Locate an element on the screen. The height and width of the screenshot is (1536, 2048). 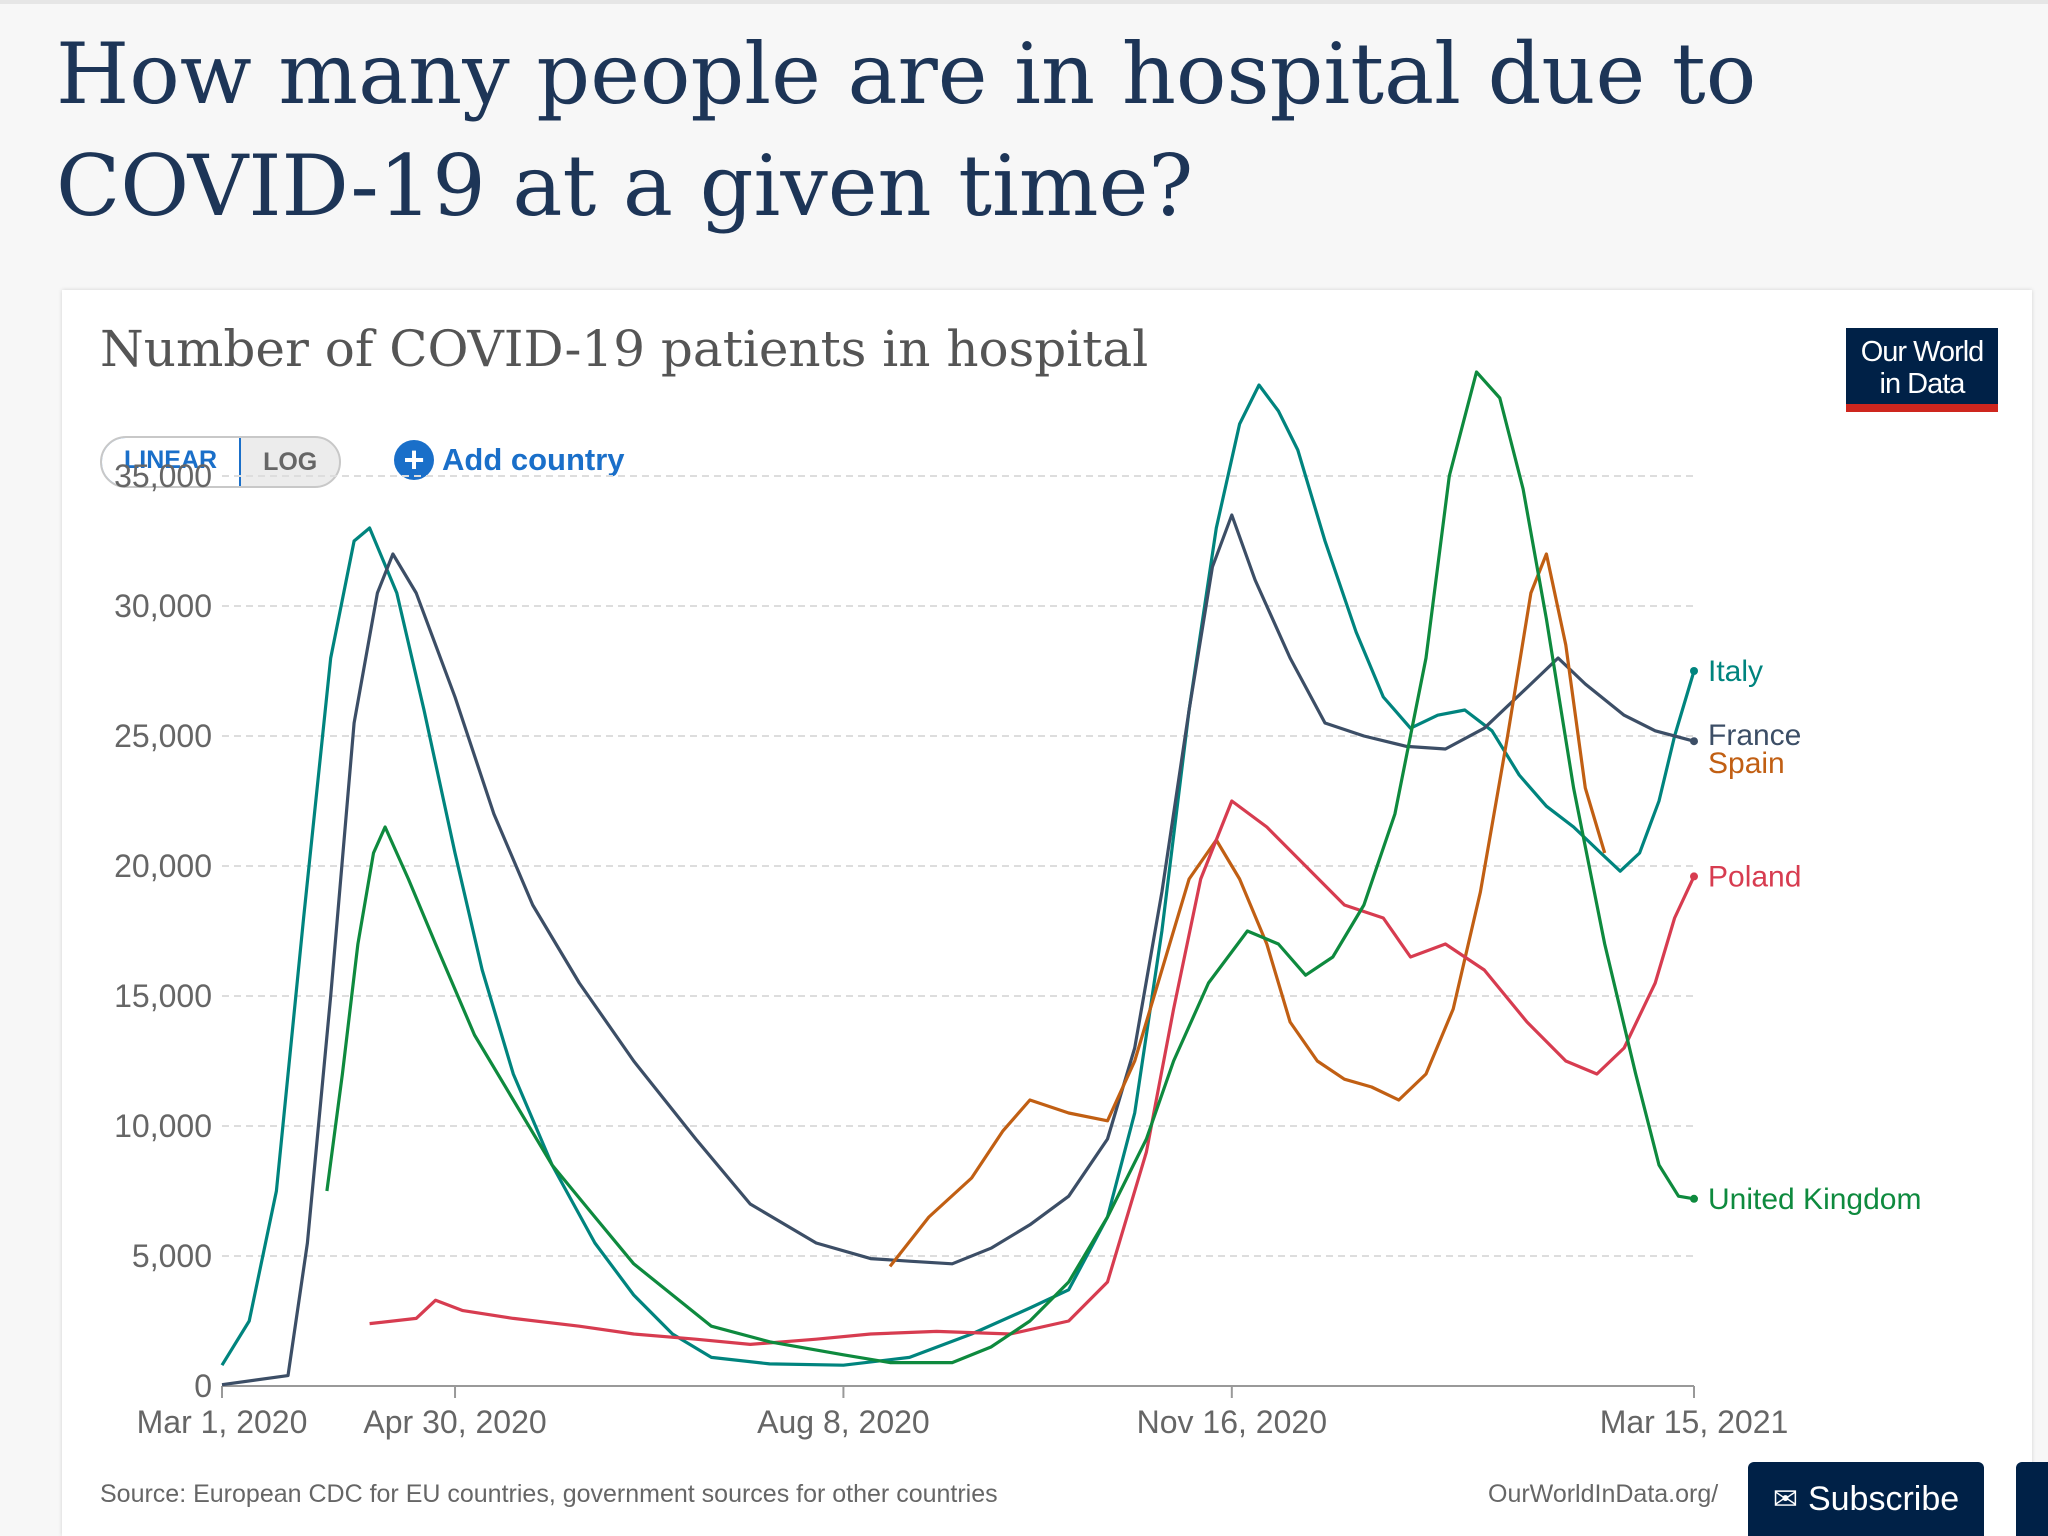
series-label-poland: Poland is located at coordinates (1754, 876).